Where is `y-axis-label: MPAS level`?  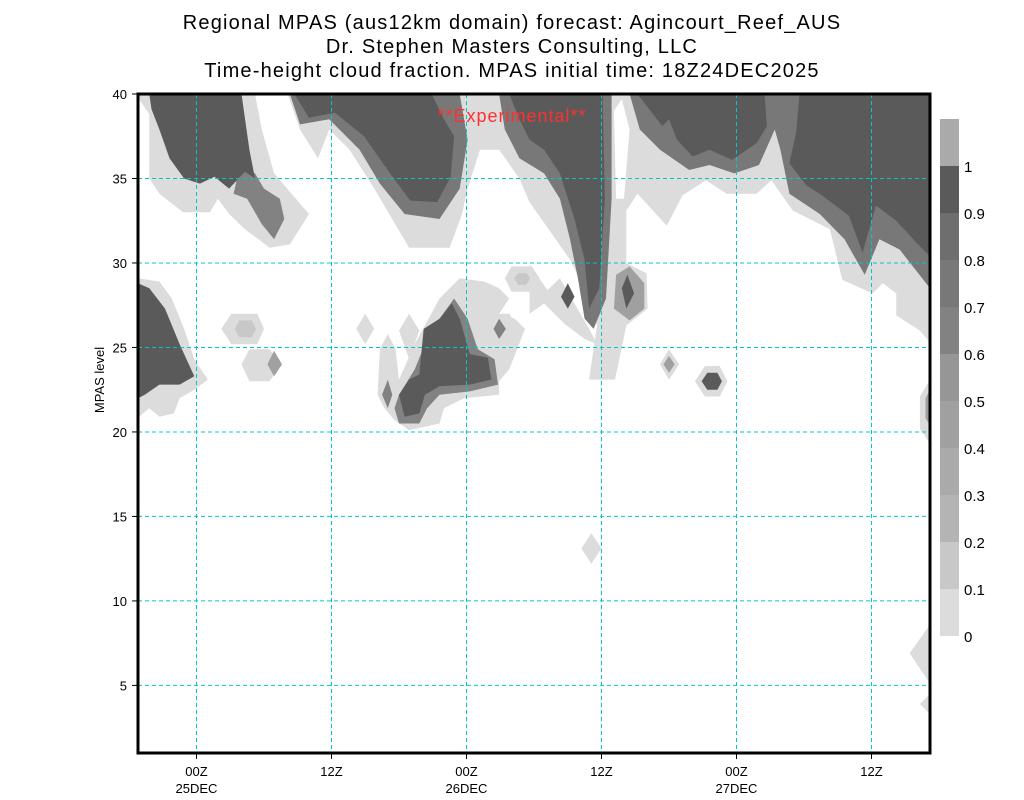
y-axis-label: MPAS level is located at coordinates (99, 380).